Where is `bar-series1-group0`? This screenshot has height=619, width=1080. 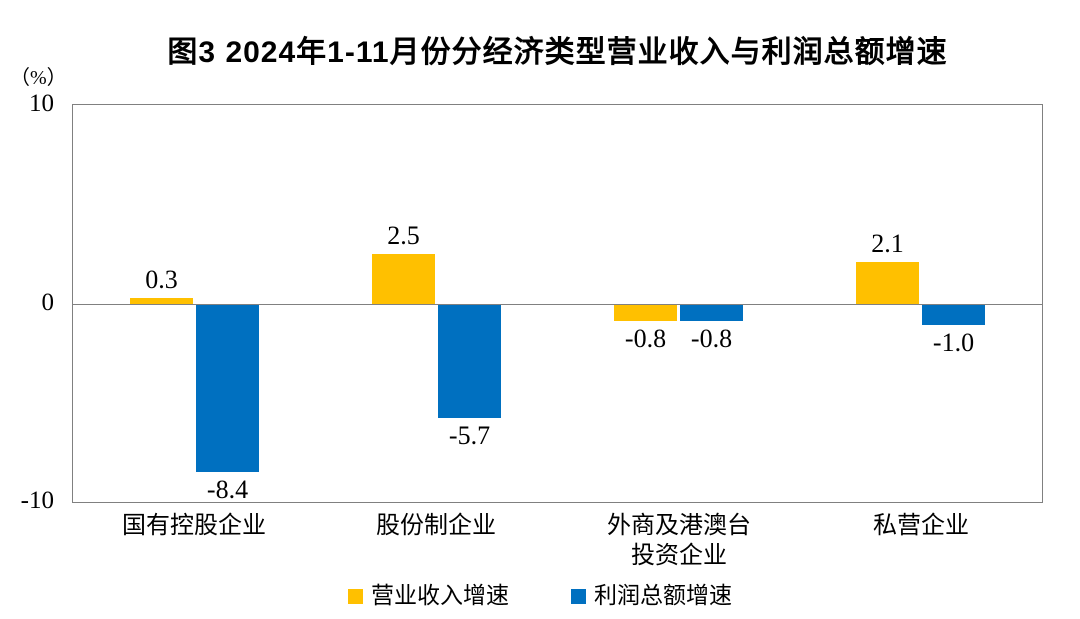
bar-series1-group0 is located at coordinates (227, 388).